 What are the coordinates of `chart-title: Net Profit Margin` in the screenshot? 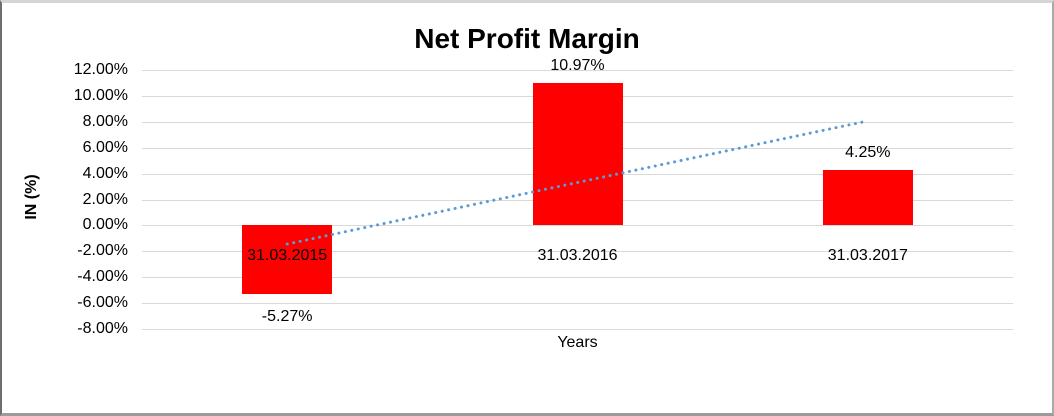 It's located at (527, 38).